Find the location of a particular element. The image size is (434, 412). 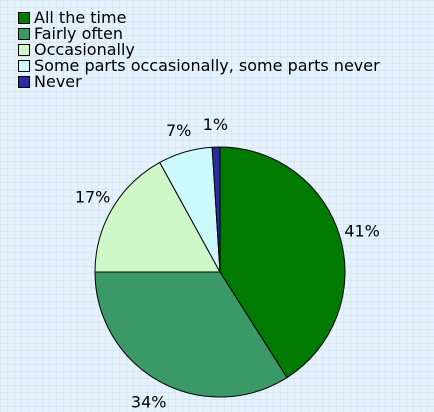

slice-value-label: 1% is located at coordinates (215, 124).